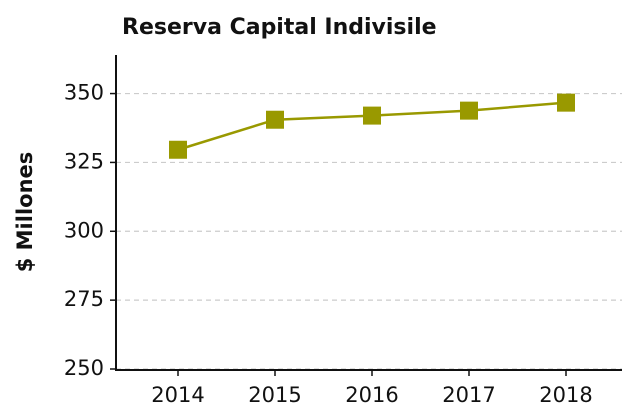 This screenshot has width=623, height=409. What do you see at coordinates (565, 395) in the screenshot?
I see `x-tick-label: 2018` at bounding box center [565, 395].